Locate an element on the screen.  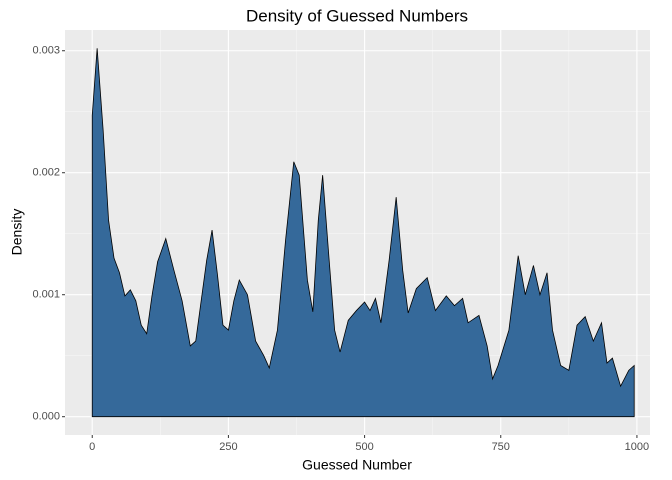
y-tick-label: 0.000 is located at coordinates (46, 417).